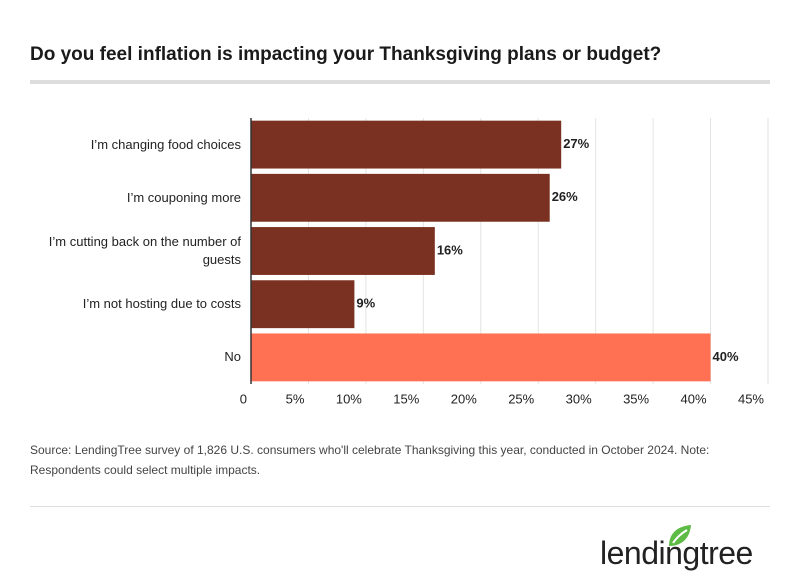  Describe the element at coordinates (165, 144) in the screenshot. I see `y-tick-label: I’m changing food choices` at that location.